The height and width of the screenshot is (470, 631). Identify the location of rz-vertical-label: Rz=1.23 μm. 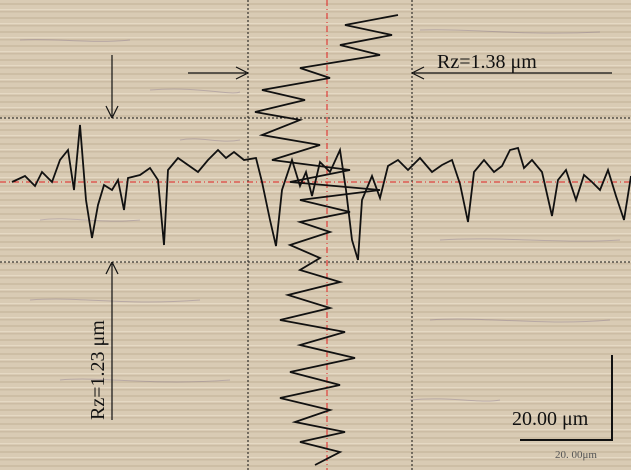
(98, 370).